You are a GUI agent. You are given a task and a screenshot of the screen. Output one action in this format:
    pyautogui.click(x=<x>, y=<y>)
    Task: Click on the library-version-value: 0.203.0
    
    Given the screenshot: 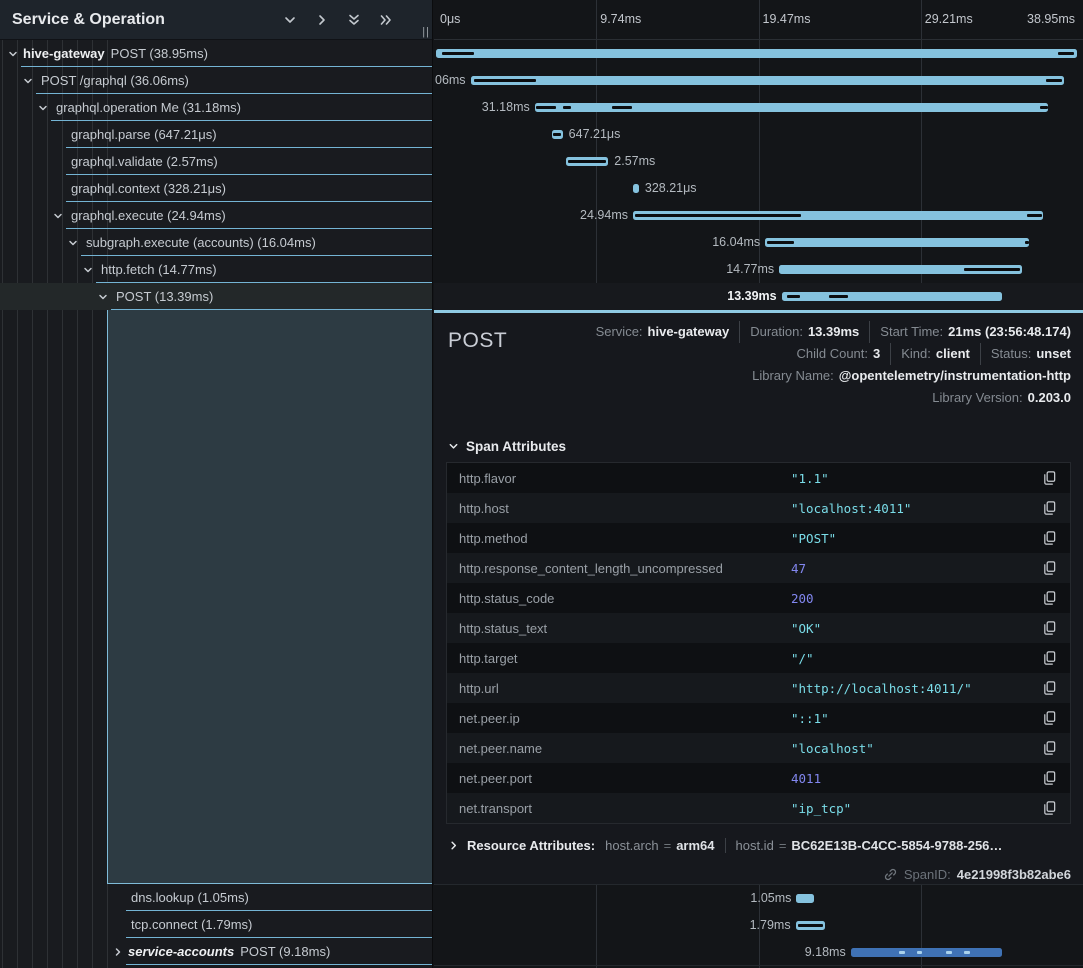 What is the action you would take?
    pyautogui.click(x=1049, y=397)
    